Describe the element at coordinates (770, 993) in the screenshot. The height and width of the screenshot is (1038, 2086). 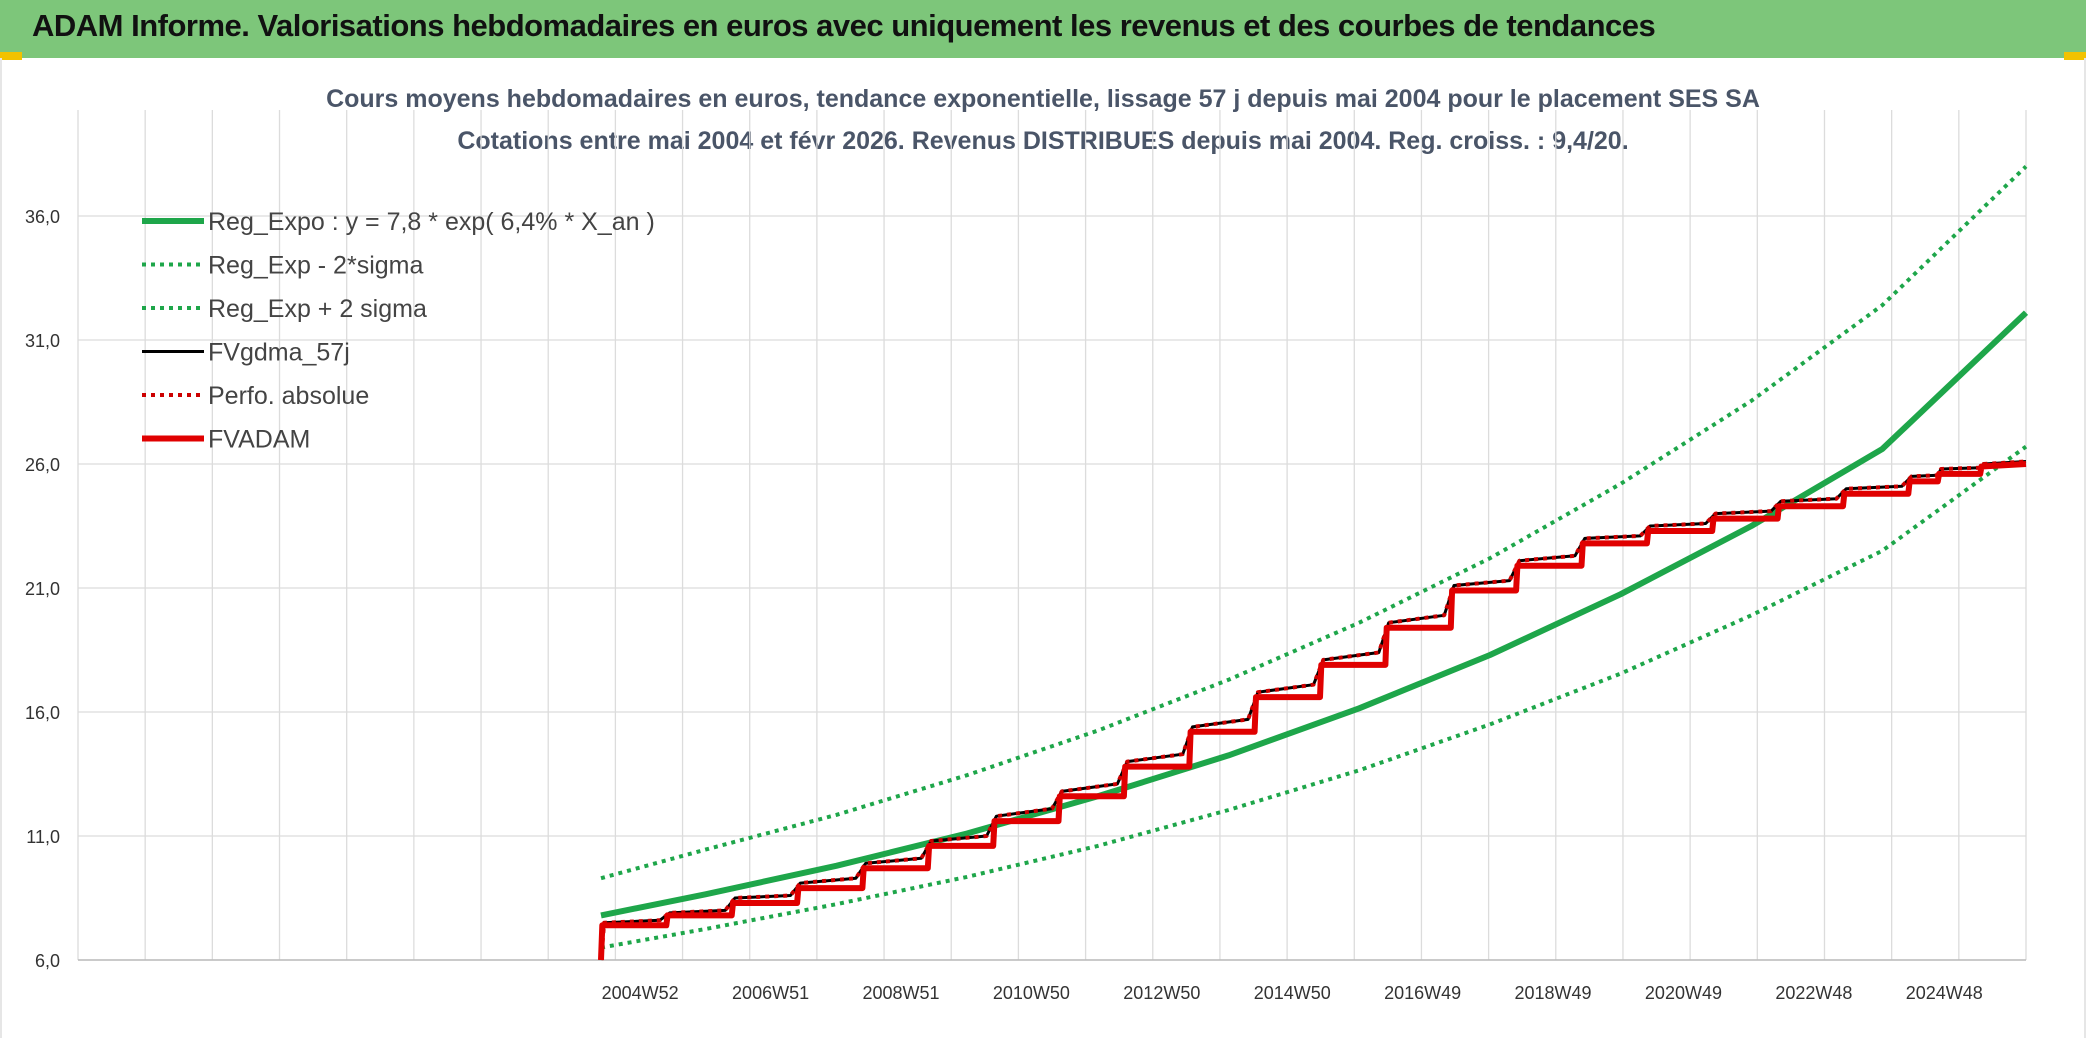
I see `x-tick-label: 2006W51` at that location.